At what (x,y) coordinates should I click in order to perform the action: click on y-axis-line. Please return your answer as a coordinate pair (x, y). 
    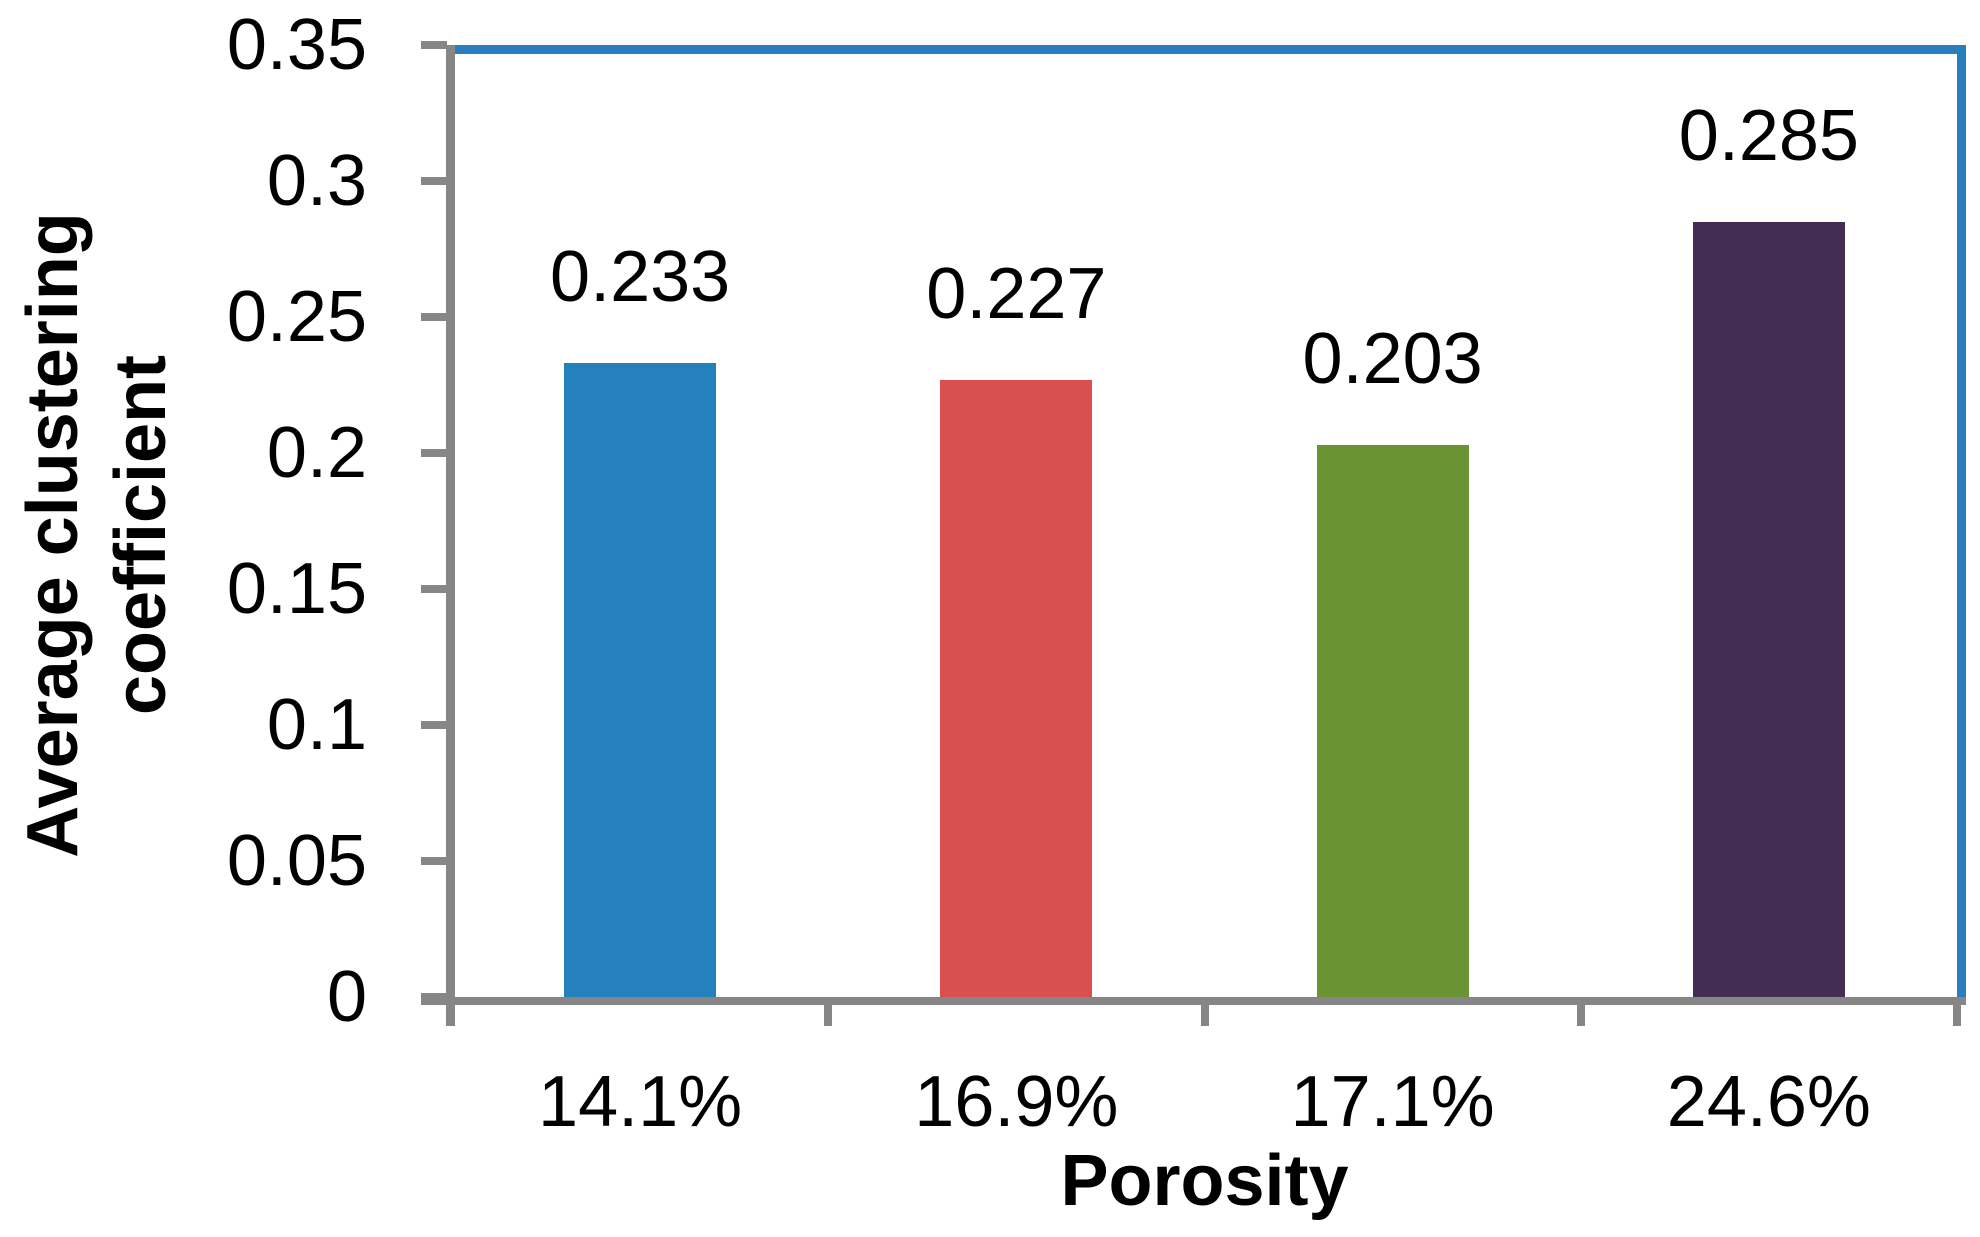
    Looking at the image, I should click on (450, 535).